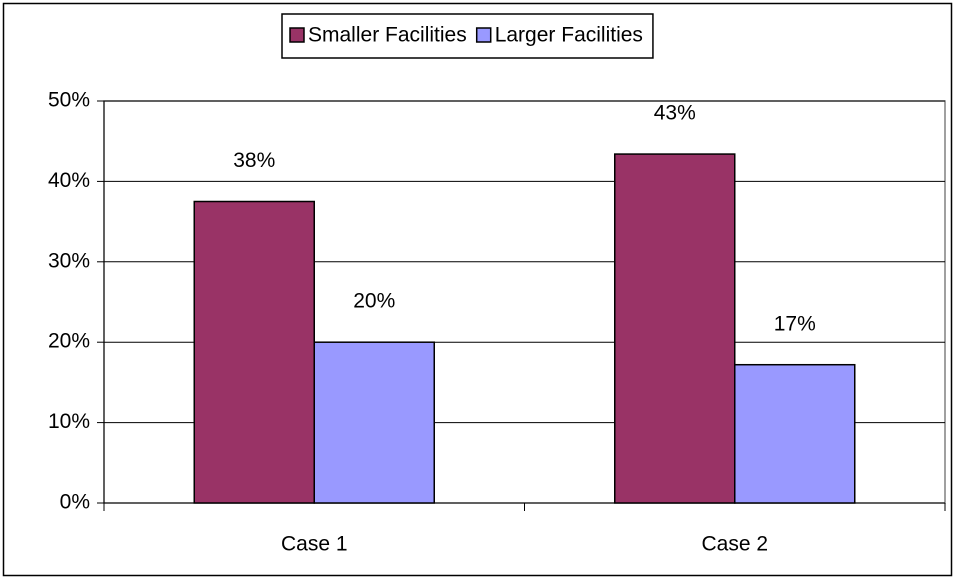 The width and height of the screenshot is (956, 580). Describe the element at coordinates (314, 544) in the screenshot. I see `x-tick-label: Case 1` at that location.